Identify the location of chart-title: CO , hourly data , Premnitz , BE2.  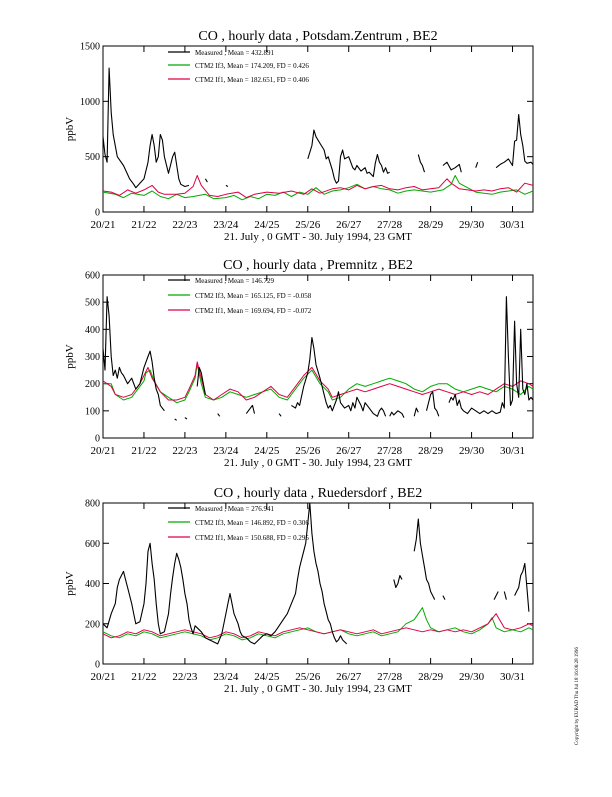
(318, 265).